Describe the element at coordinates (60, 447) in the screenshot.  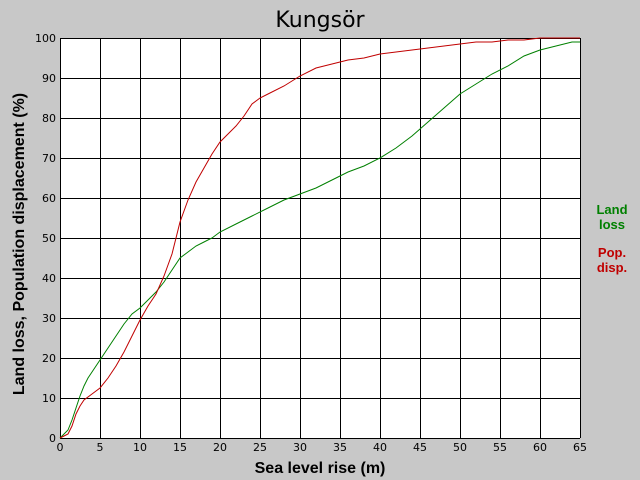
I see `x-tick-label: 0` at that location.